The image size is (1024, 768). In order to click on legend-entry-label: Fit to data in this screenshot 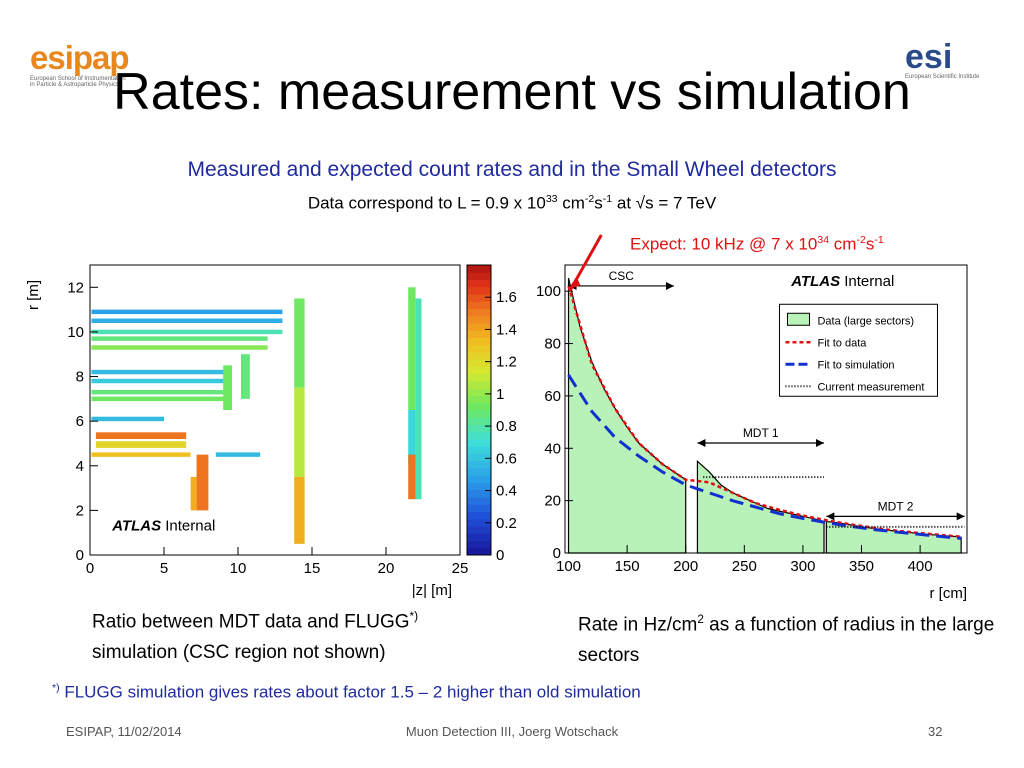, I will do `click(842, 343)`.